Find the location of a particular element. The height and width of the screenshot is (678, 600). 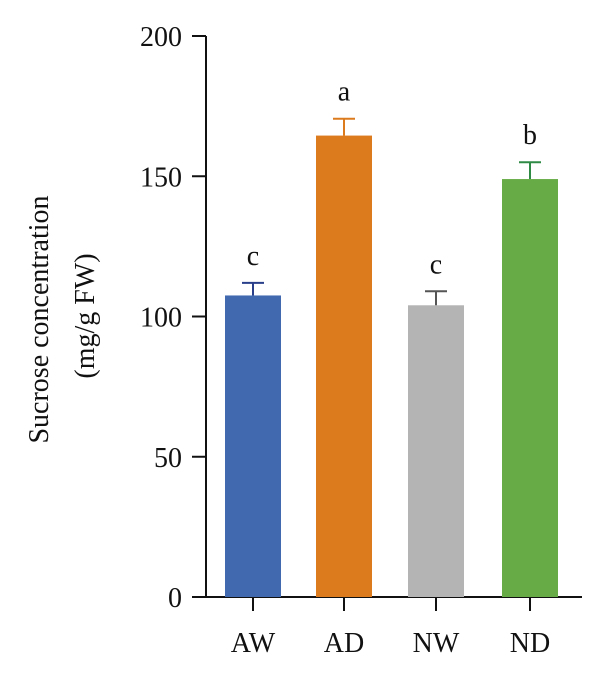

y-tick-label: 0 is located at coordinates (175, 598).